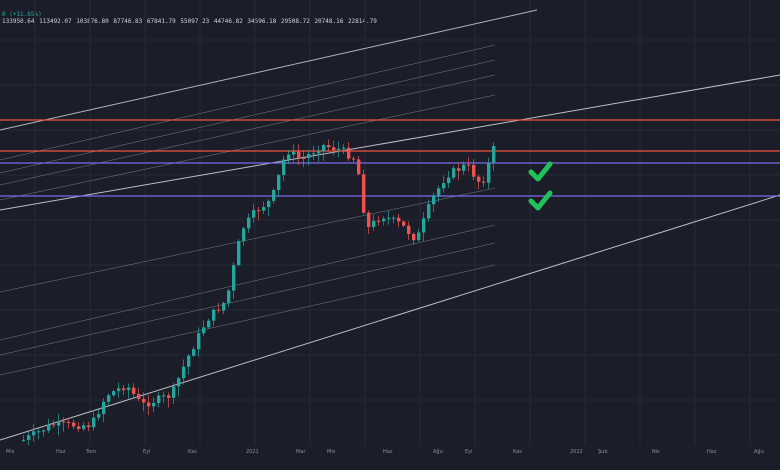 The width and height of the screenshot is (780, 470). Describe the element at coordinates (517, 452) in the screenshot. I see `x-axis-label: Kas` at that location.